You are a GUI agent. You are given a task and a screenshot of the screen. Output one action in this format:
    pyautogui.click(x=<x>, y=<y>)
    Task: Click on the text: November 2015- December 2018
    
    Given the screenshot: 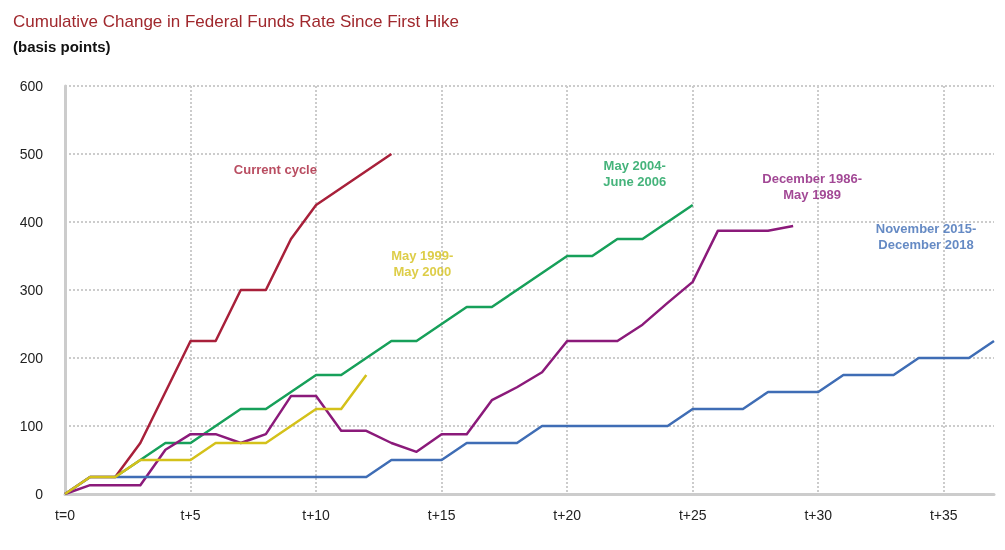 What is the action you would take?
    pyautogui.click(x=926, y=236)
    